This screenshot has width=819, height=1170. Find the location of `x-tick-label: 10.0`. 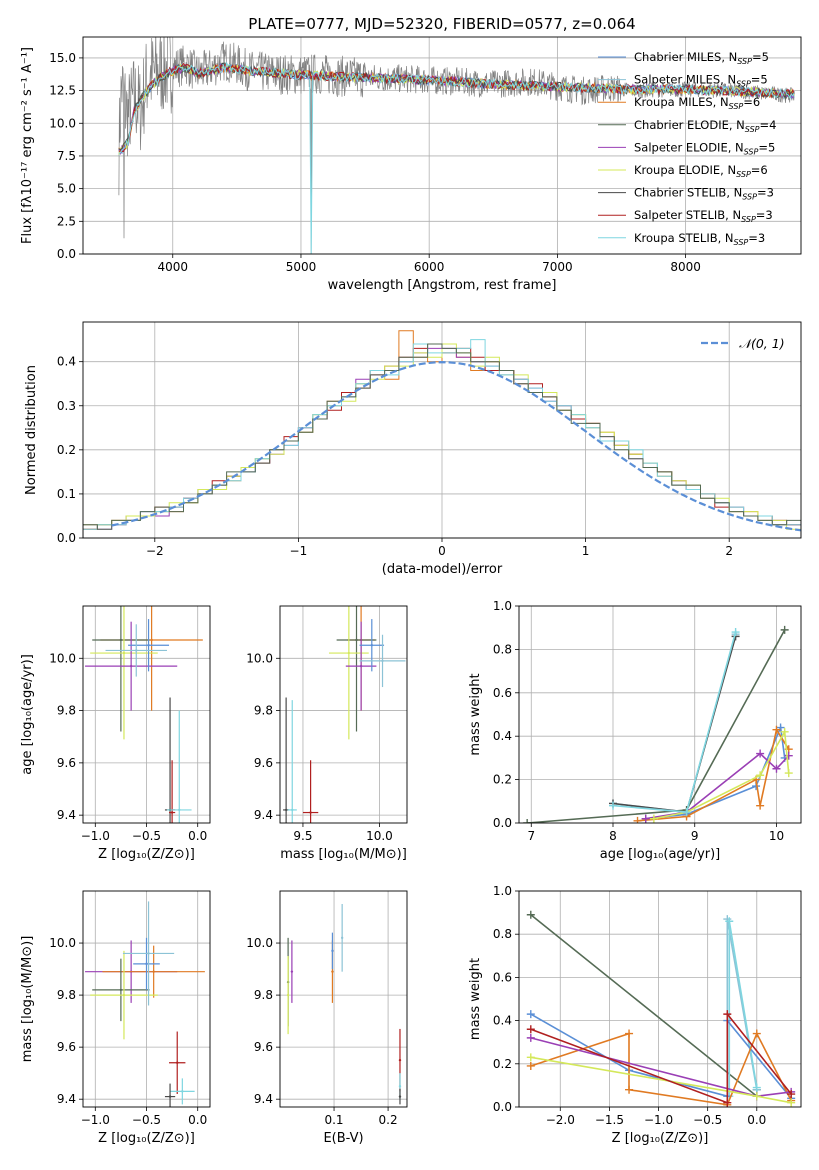

x-tick-label: 10.0 is located at coordinates (379, 836).